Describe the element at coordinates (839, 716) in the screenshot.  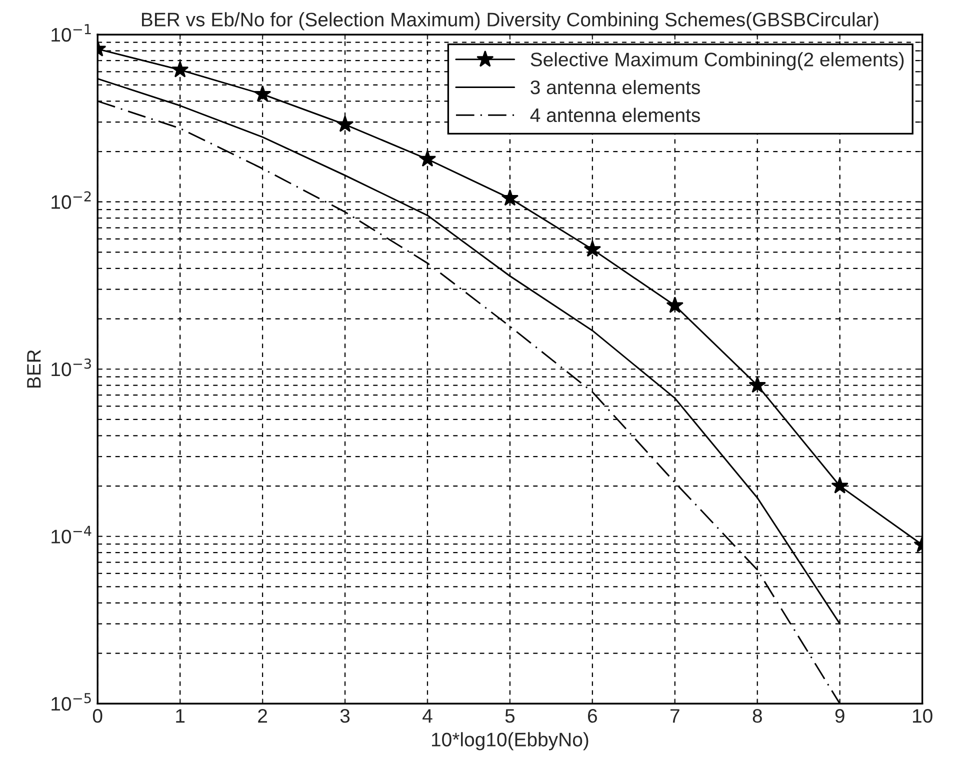
I see `x-tick-label: 9` at that location.